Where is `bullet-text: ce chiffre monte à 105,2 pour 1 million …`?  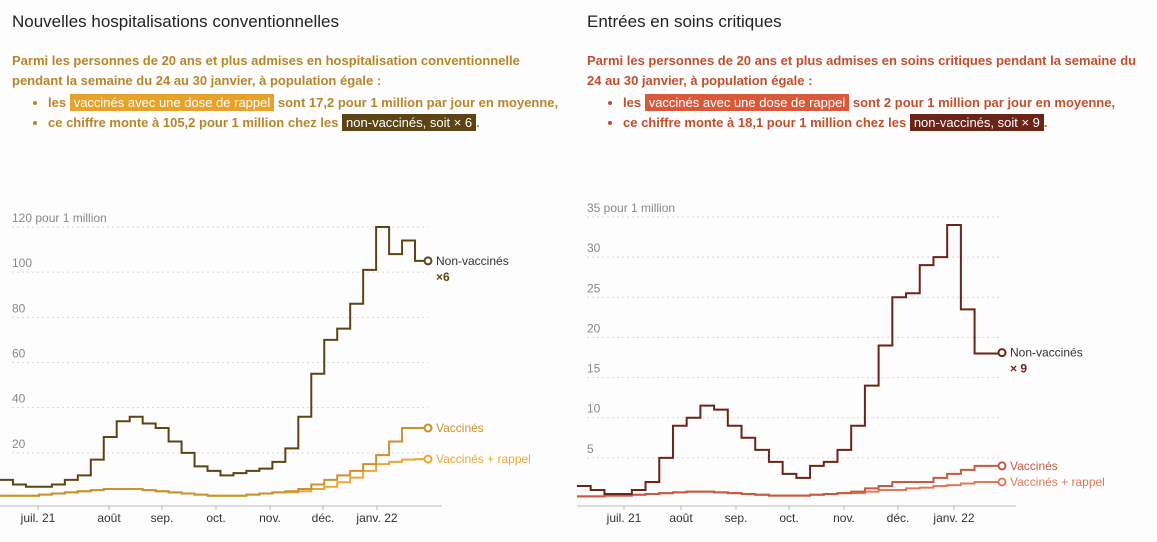 bullet-text: ce chiffre monte à 105,2 pour 1 million … is located at coordinates (195, 122).